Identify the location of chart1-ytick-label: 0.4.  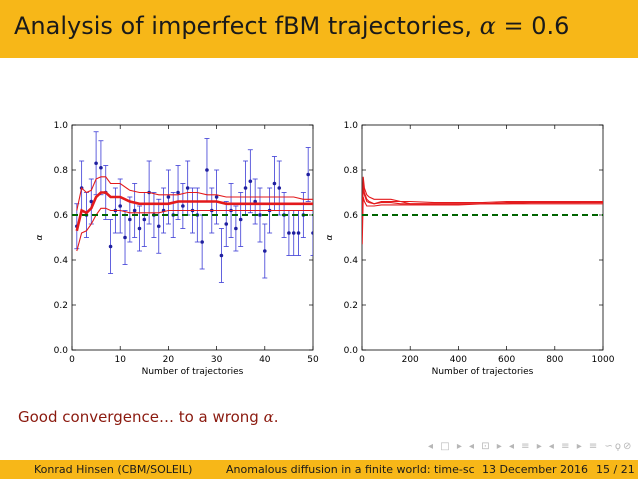
(61, 261).